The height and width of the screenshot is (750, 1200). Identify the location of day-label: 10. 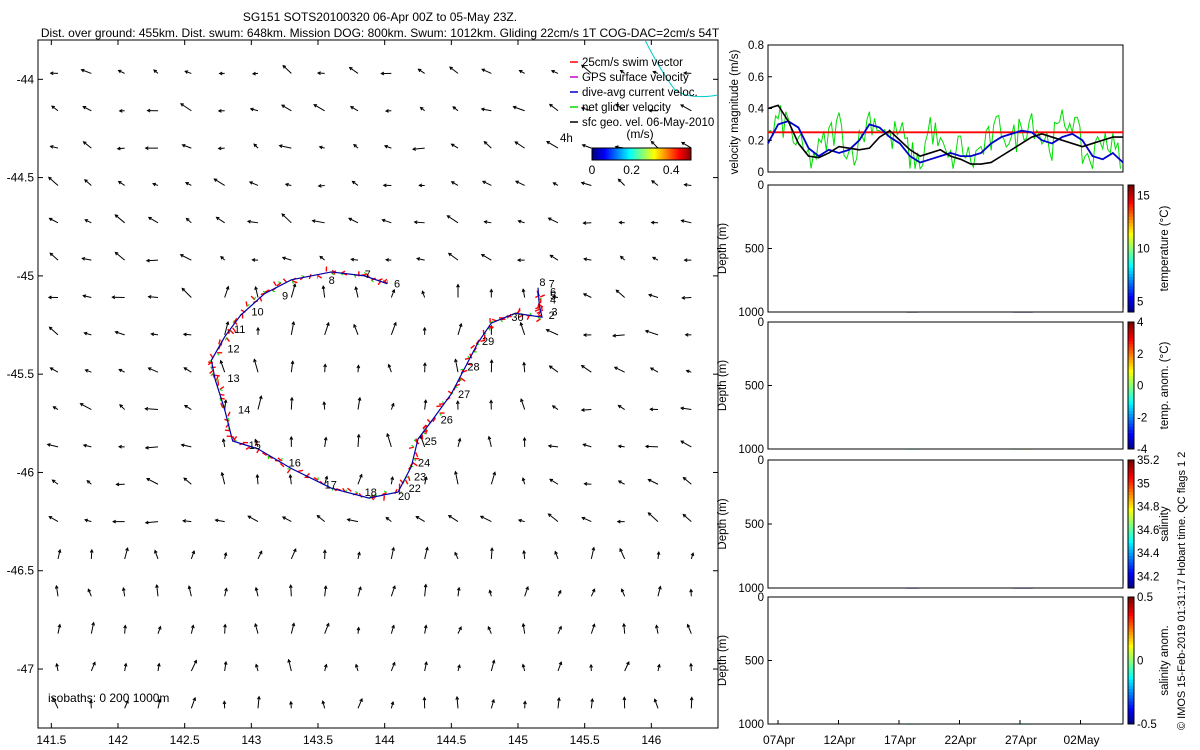
(257, 312).